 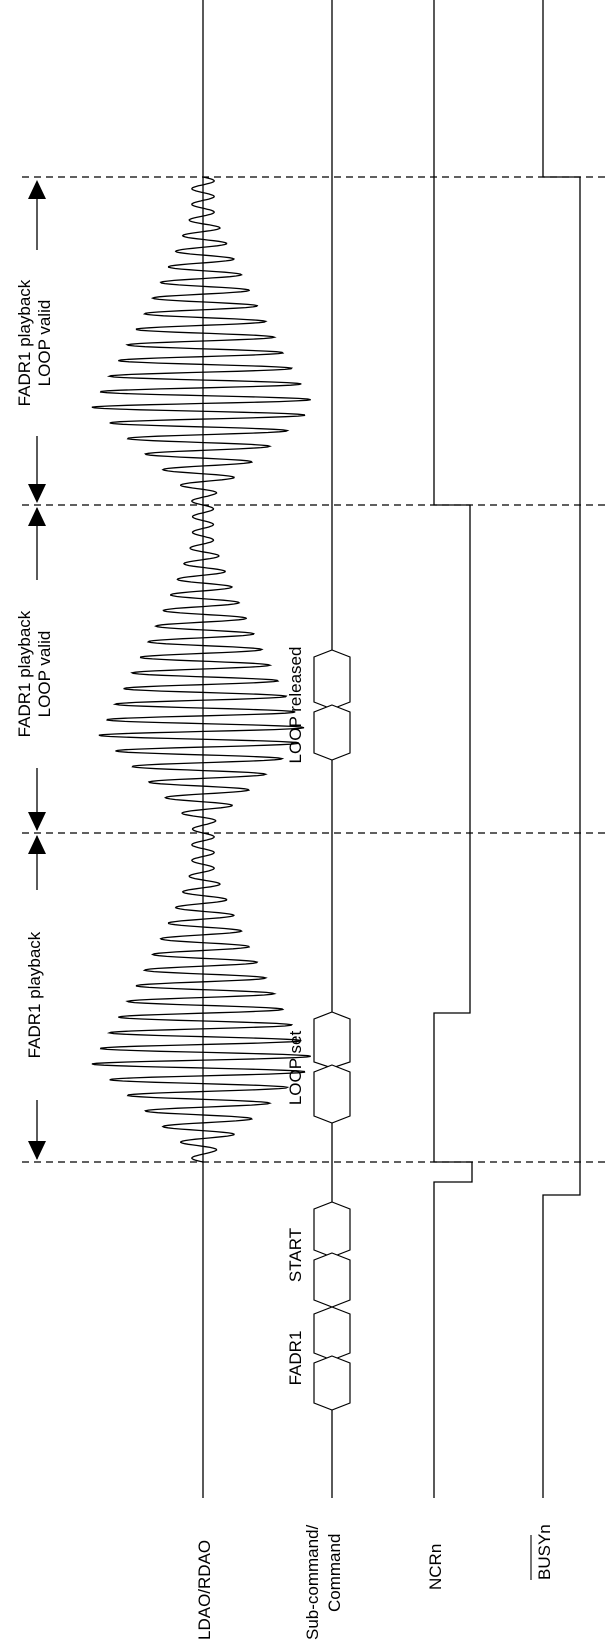 I want to click on signal-label-command-line2: Command, so click(x=334, y=1573).